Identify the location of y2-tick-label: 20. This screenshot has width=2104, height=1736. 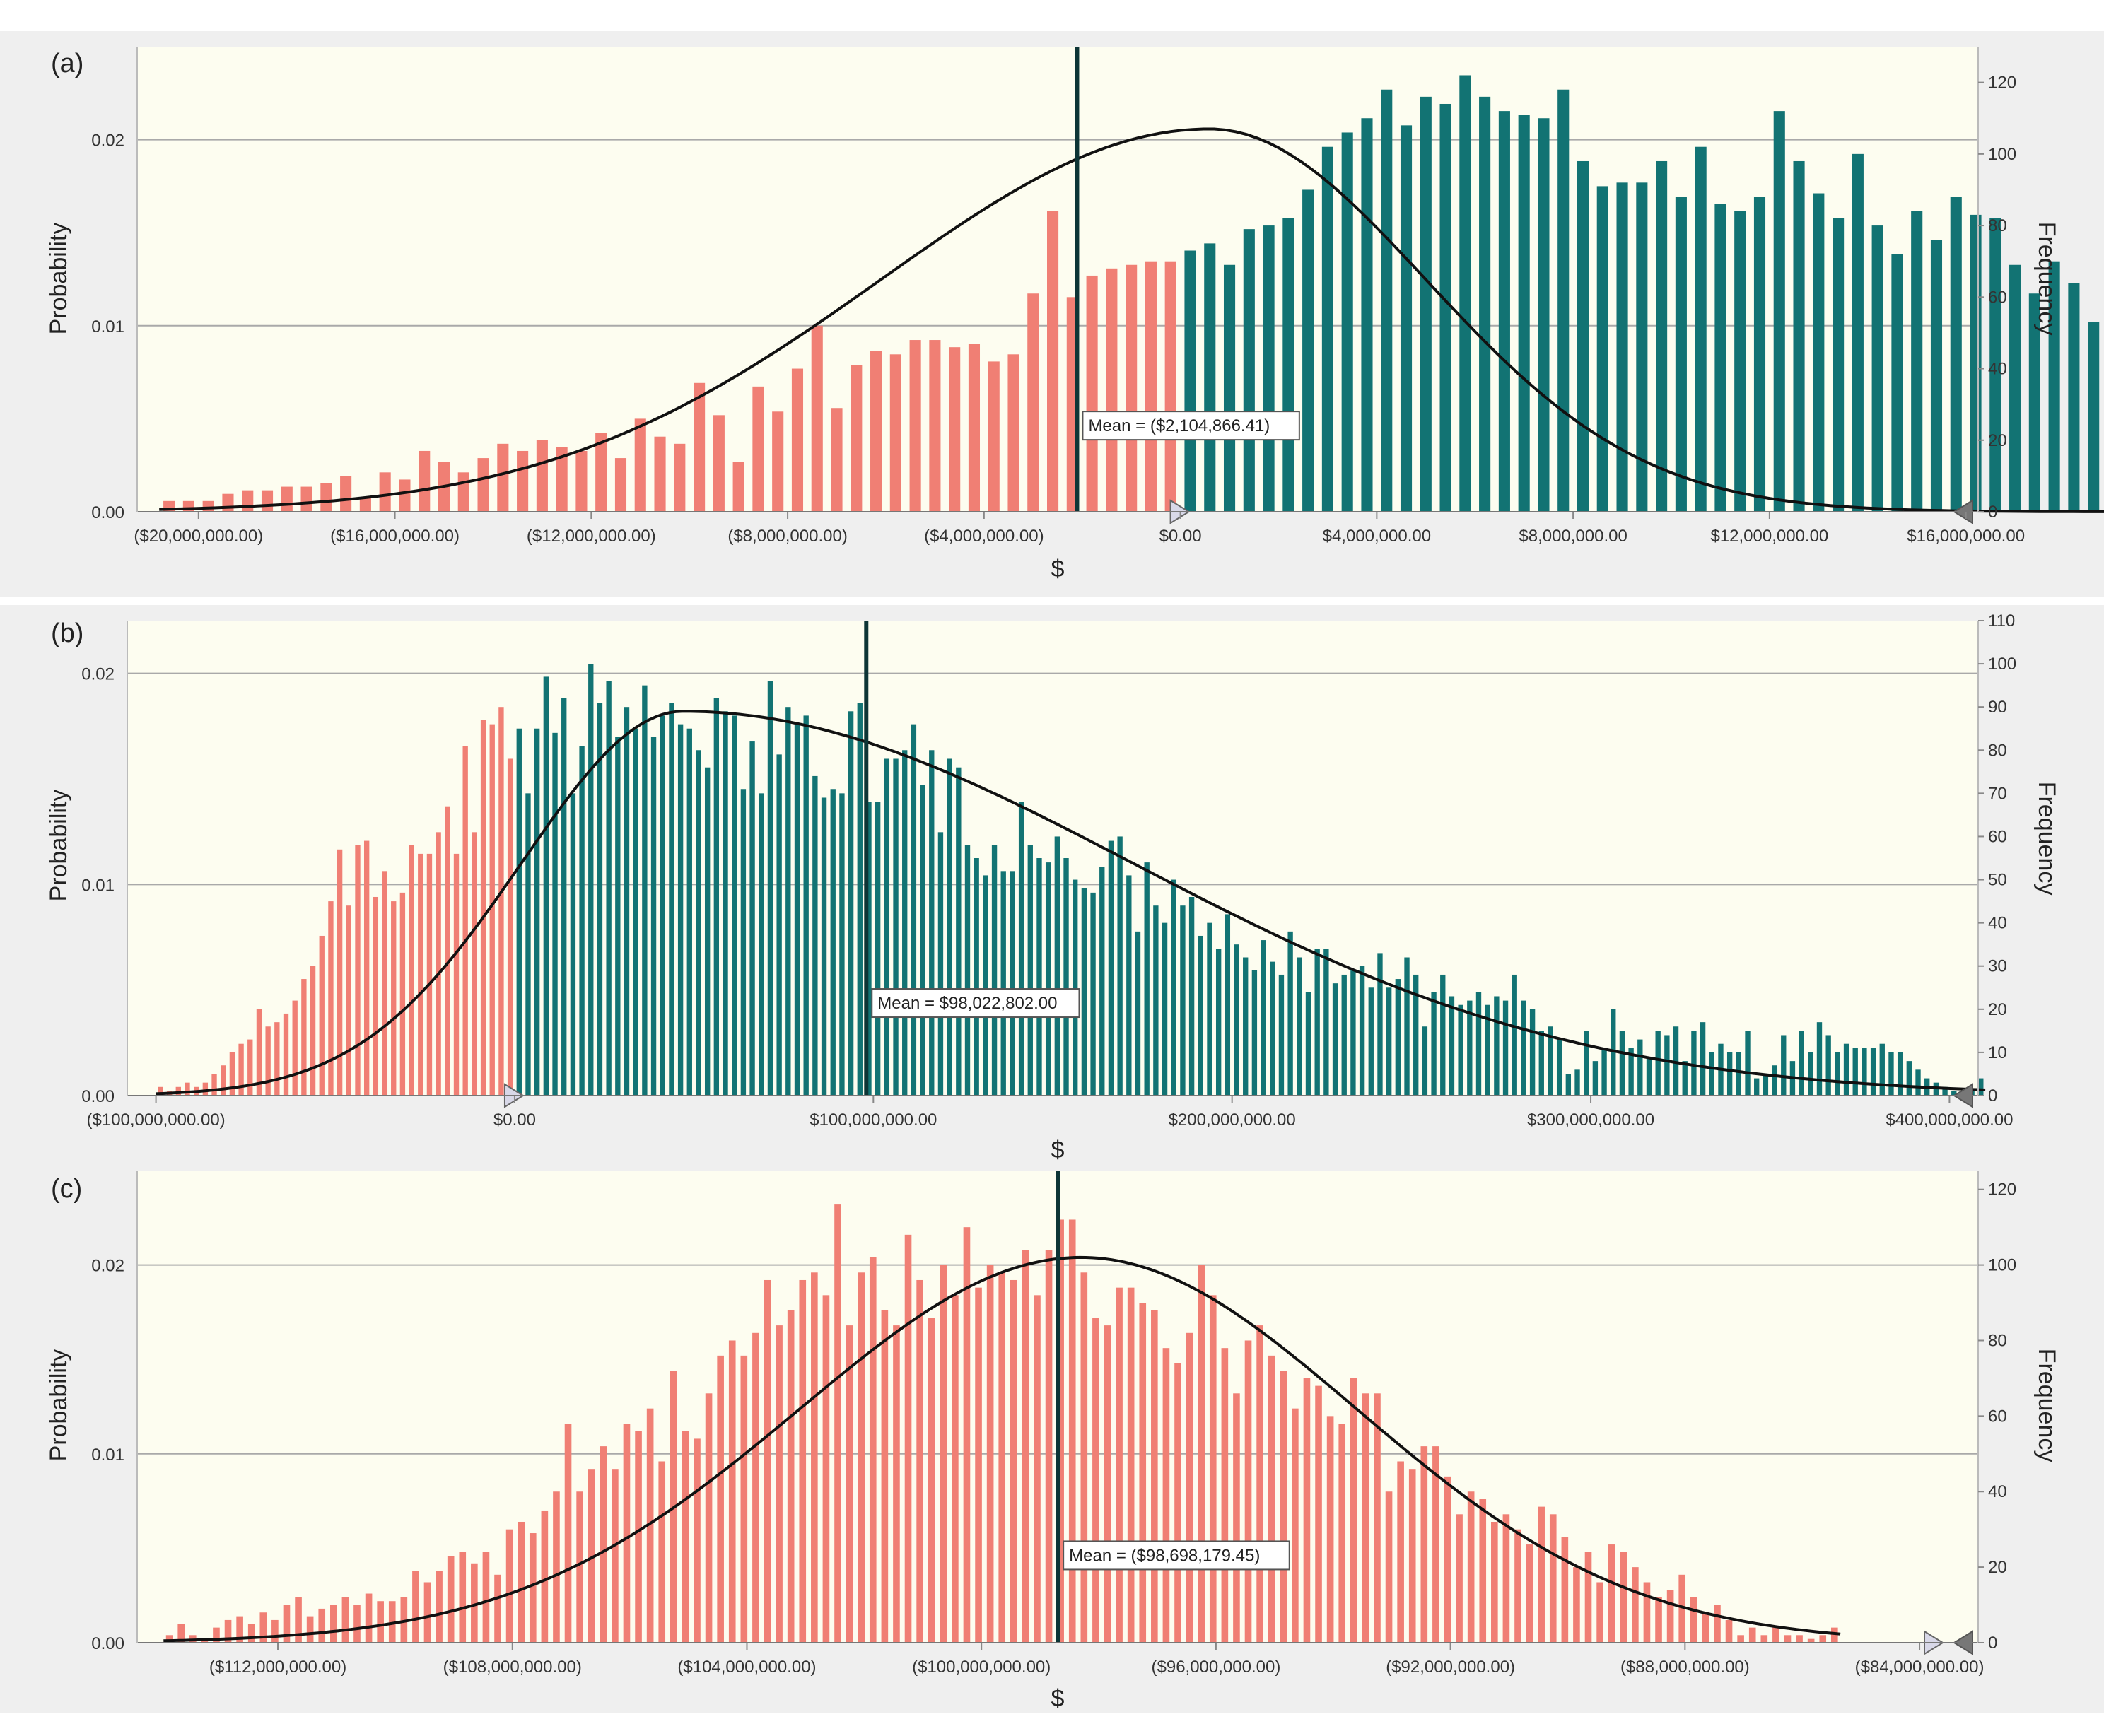
(1998, 440).